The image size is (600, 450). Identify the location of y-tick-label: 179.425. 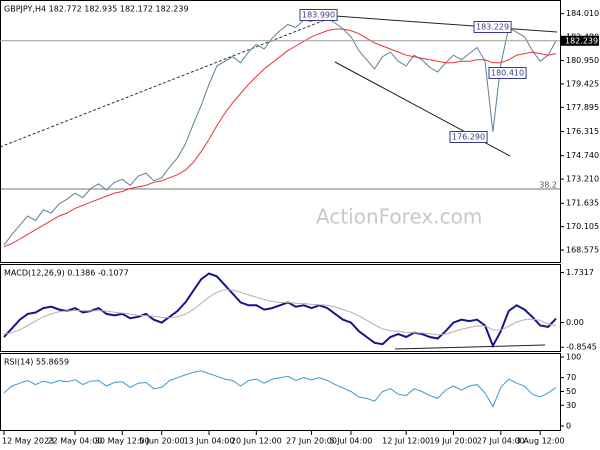
(582, 83).